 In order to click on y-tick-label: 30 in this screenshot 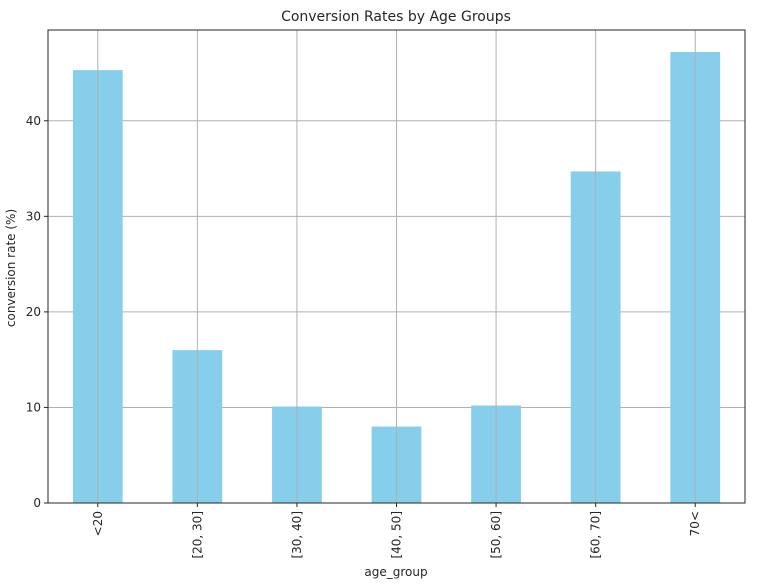, I will do `click(33, 216)`.